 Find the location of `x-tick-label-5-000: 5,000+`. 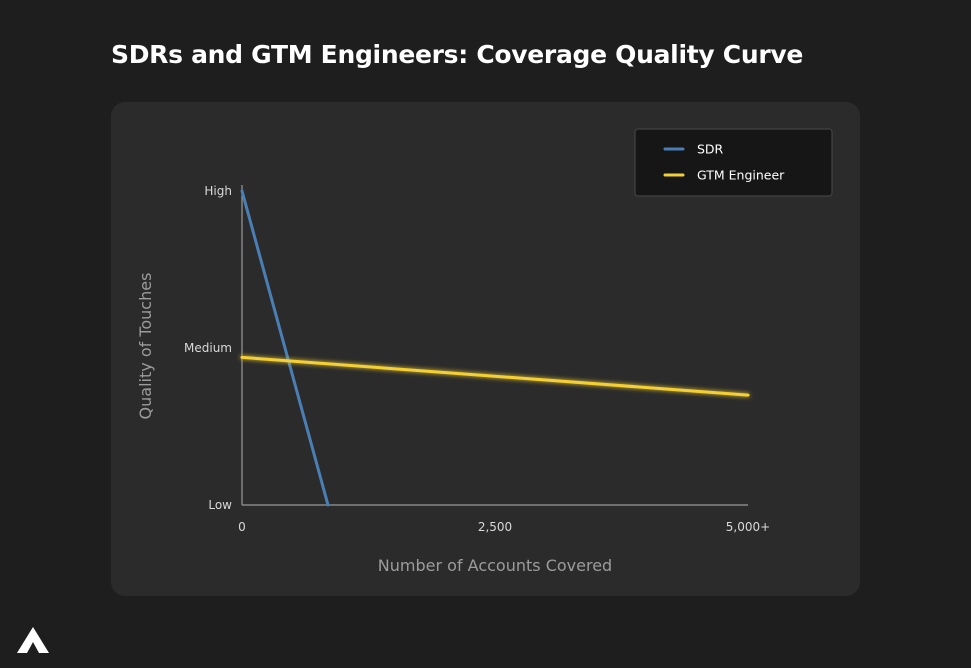

x-tick-label-5-000: 5,000+ is located at coordinates (748, 527).